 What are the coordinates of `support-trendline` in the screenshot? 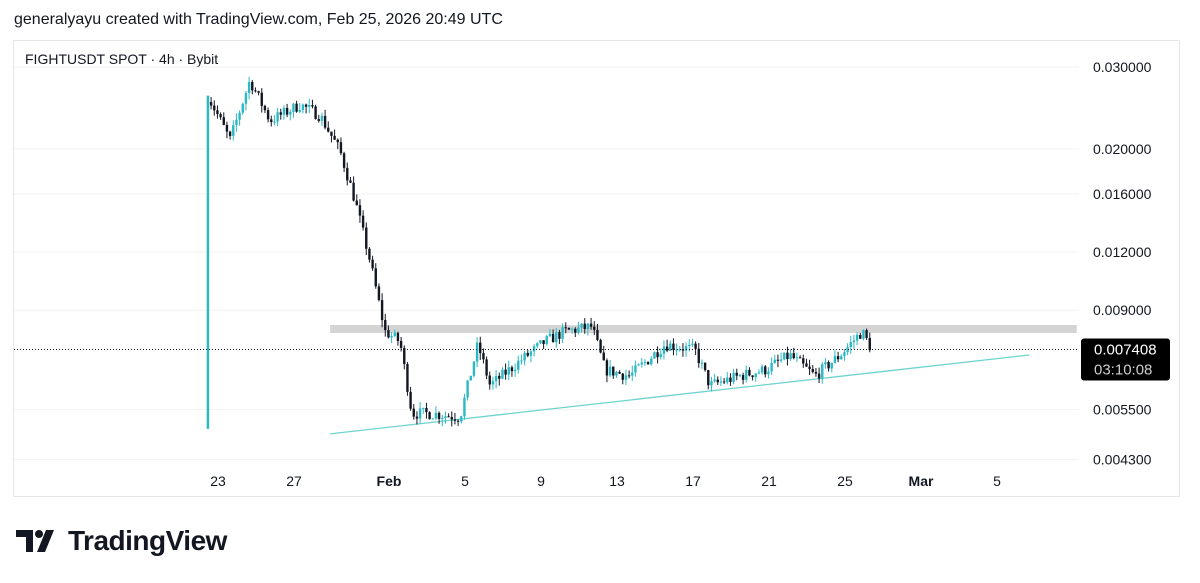 It's located at (680, 394).